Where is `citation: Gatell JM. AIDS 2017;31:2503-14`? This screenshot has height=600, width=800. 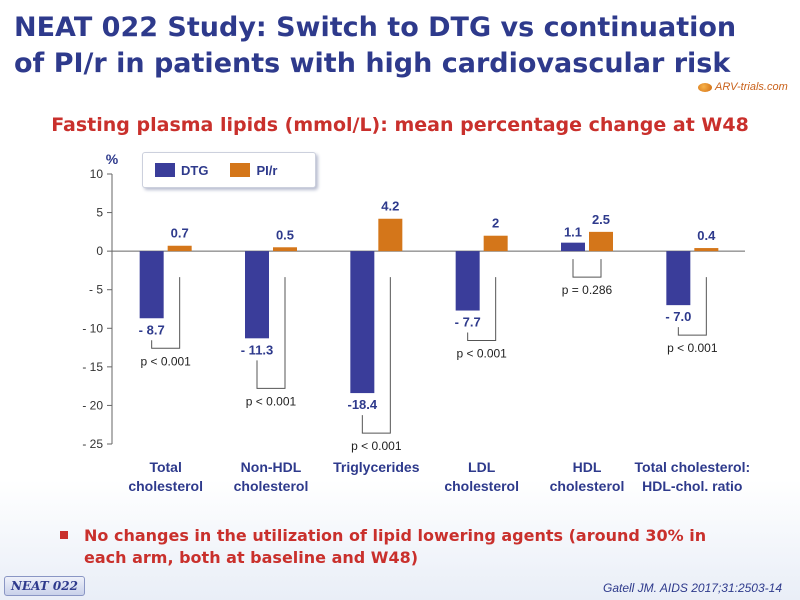
citation: Gatell JM. AIDS 2017;31:2503-14 is located at coordinates (692, 588).